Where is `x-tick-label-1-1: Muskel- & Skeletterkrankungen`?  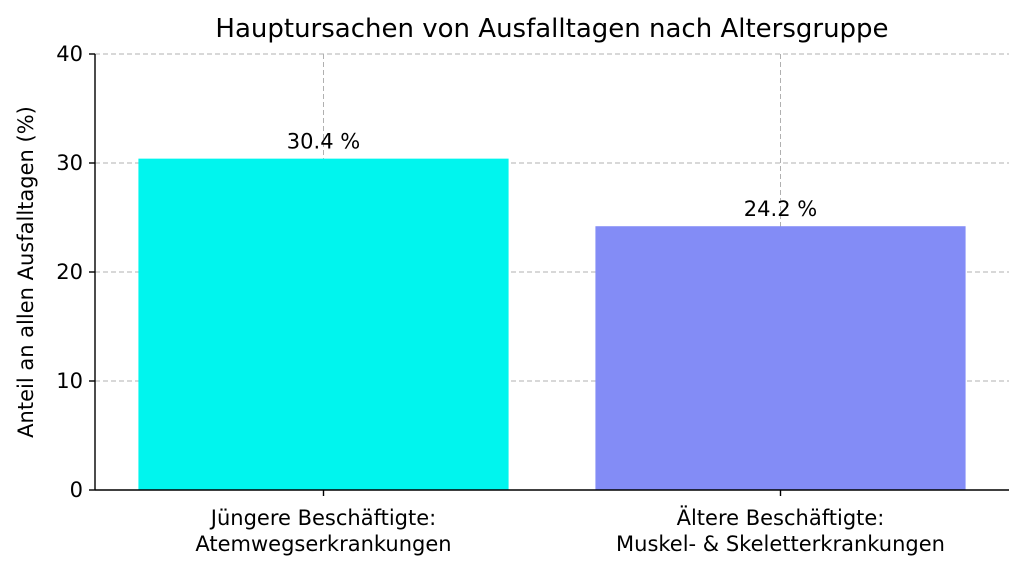
x-tick-label-1-1: Muskel- & Skeletterkrankungen is located at coordinates (780, 544).